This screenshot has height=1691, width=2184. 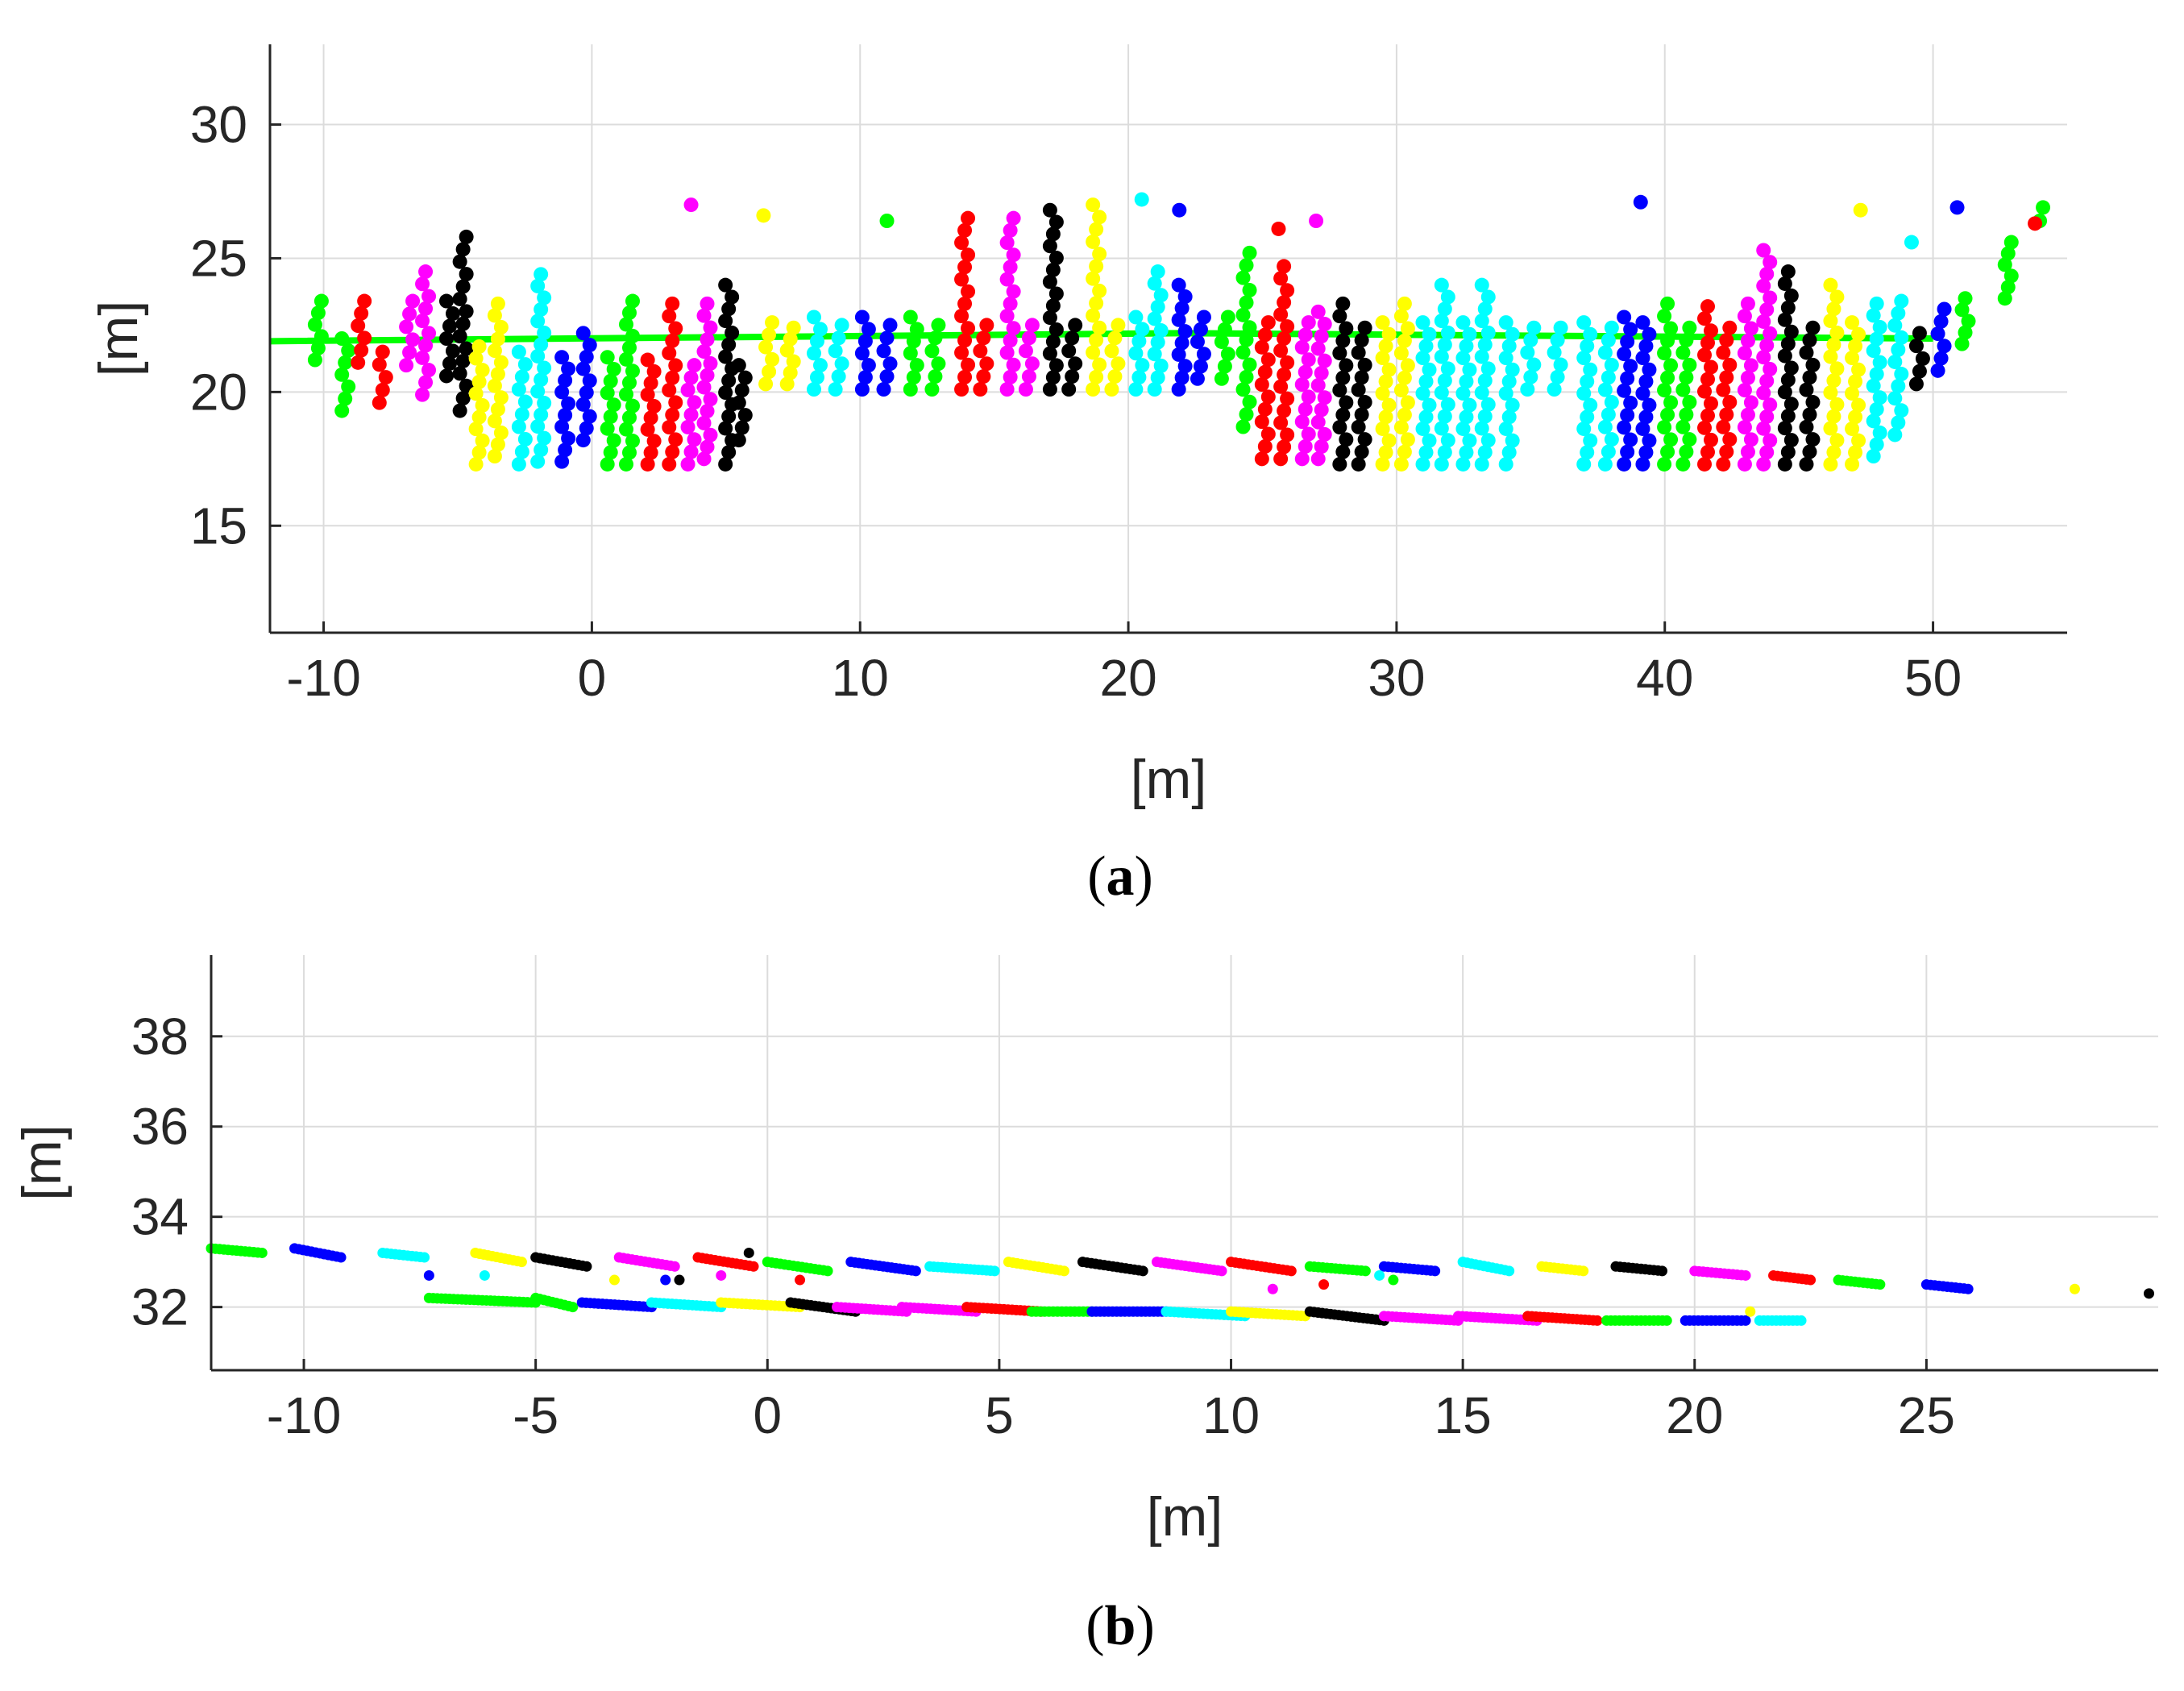 What do you see at coordinates (1396, 678) in the screenshot?
I see `x-tick-label: 30` at bounding box center [1396, 678].